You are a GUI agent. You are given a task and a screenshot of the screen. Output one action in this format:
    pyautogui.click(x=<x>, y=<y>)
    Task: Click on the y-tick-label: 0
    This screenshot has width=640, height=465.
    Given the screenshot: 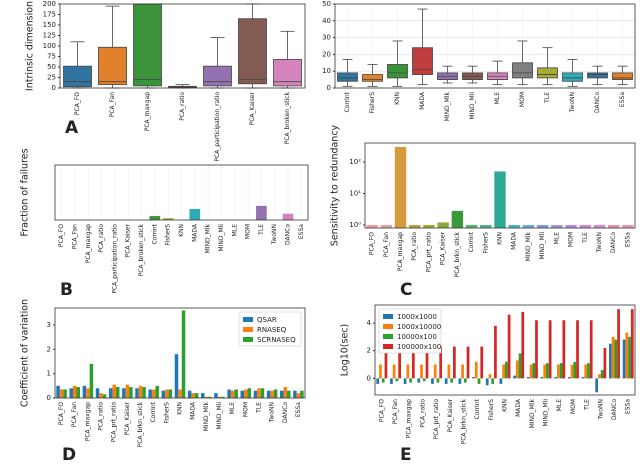 What is the action you would take?
    pyautogui.click(x=329, y=88)
    